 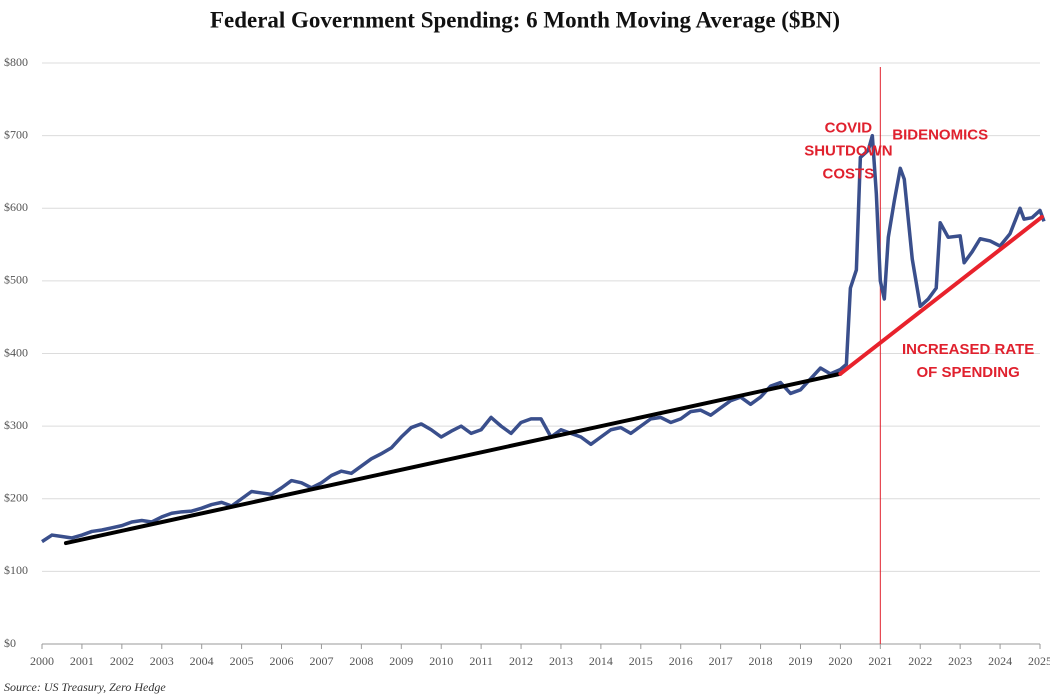 I want to click on x-tick-label: 2012, so click(x=521, y=661).